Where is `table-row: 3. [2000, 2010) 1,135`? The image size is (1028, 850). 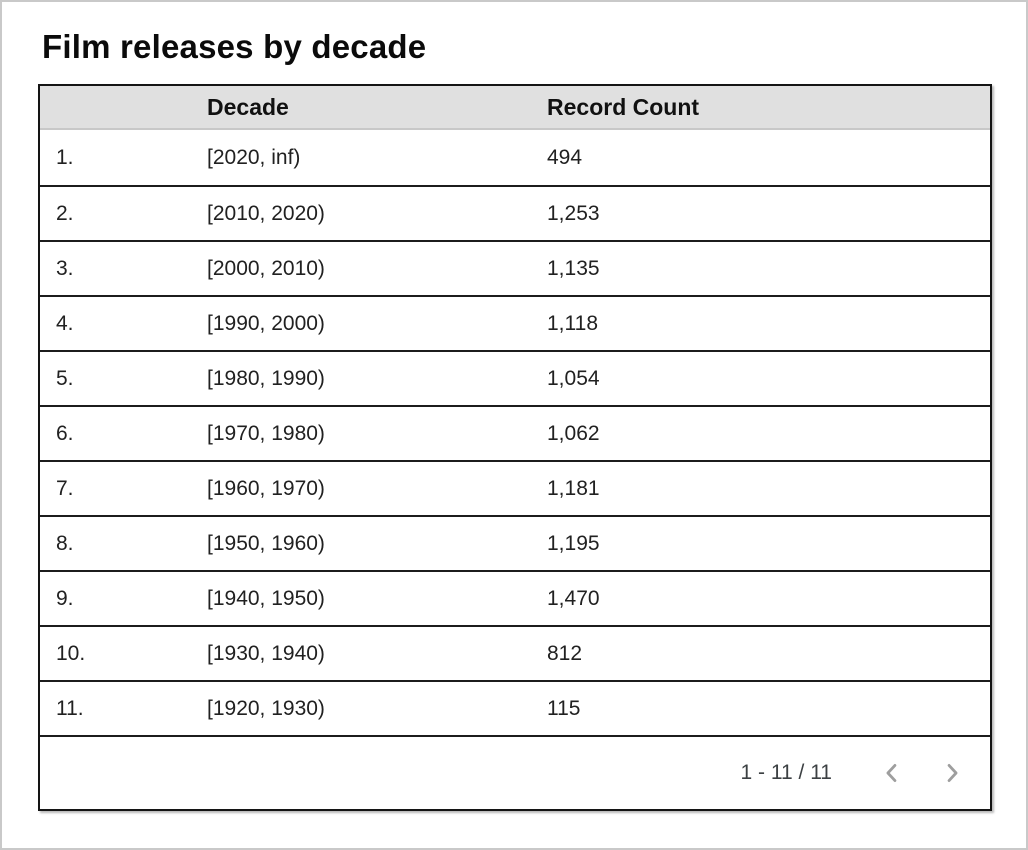
table-row: 3. [2000, 2010) 1,135 is located at coordinates (515, 267).